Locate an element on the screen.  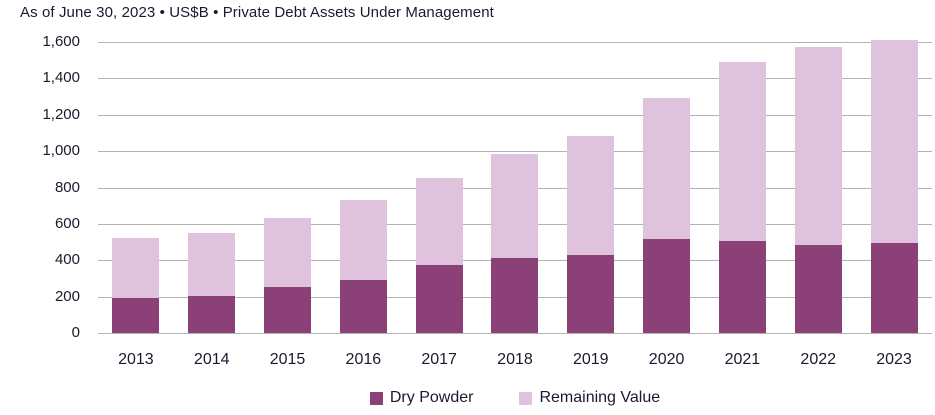
legend-label-remaining-value: Remaining Value is located at coordinates (600, 397).